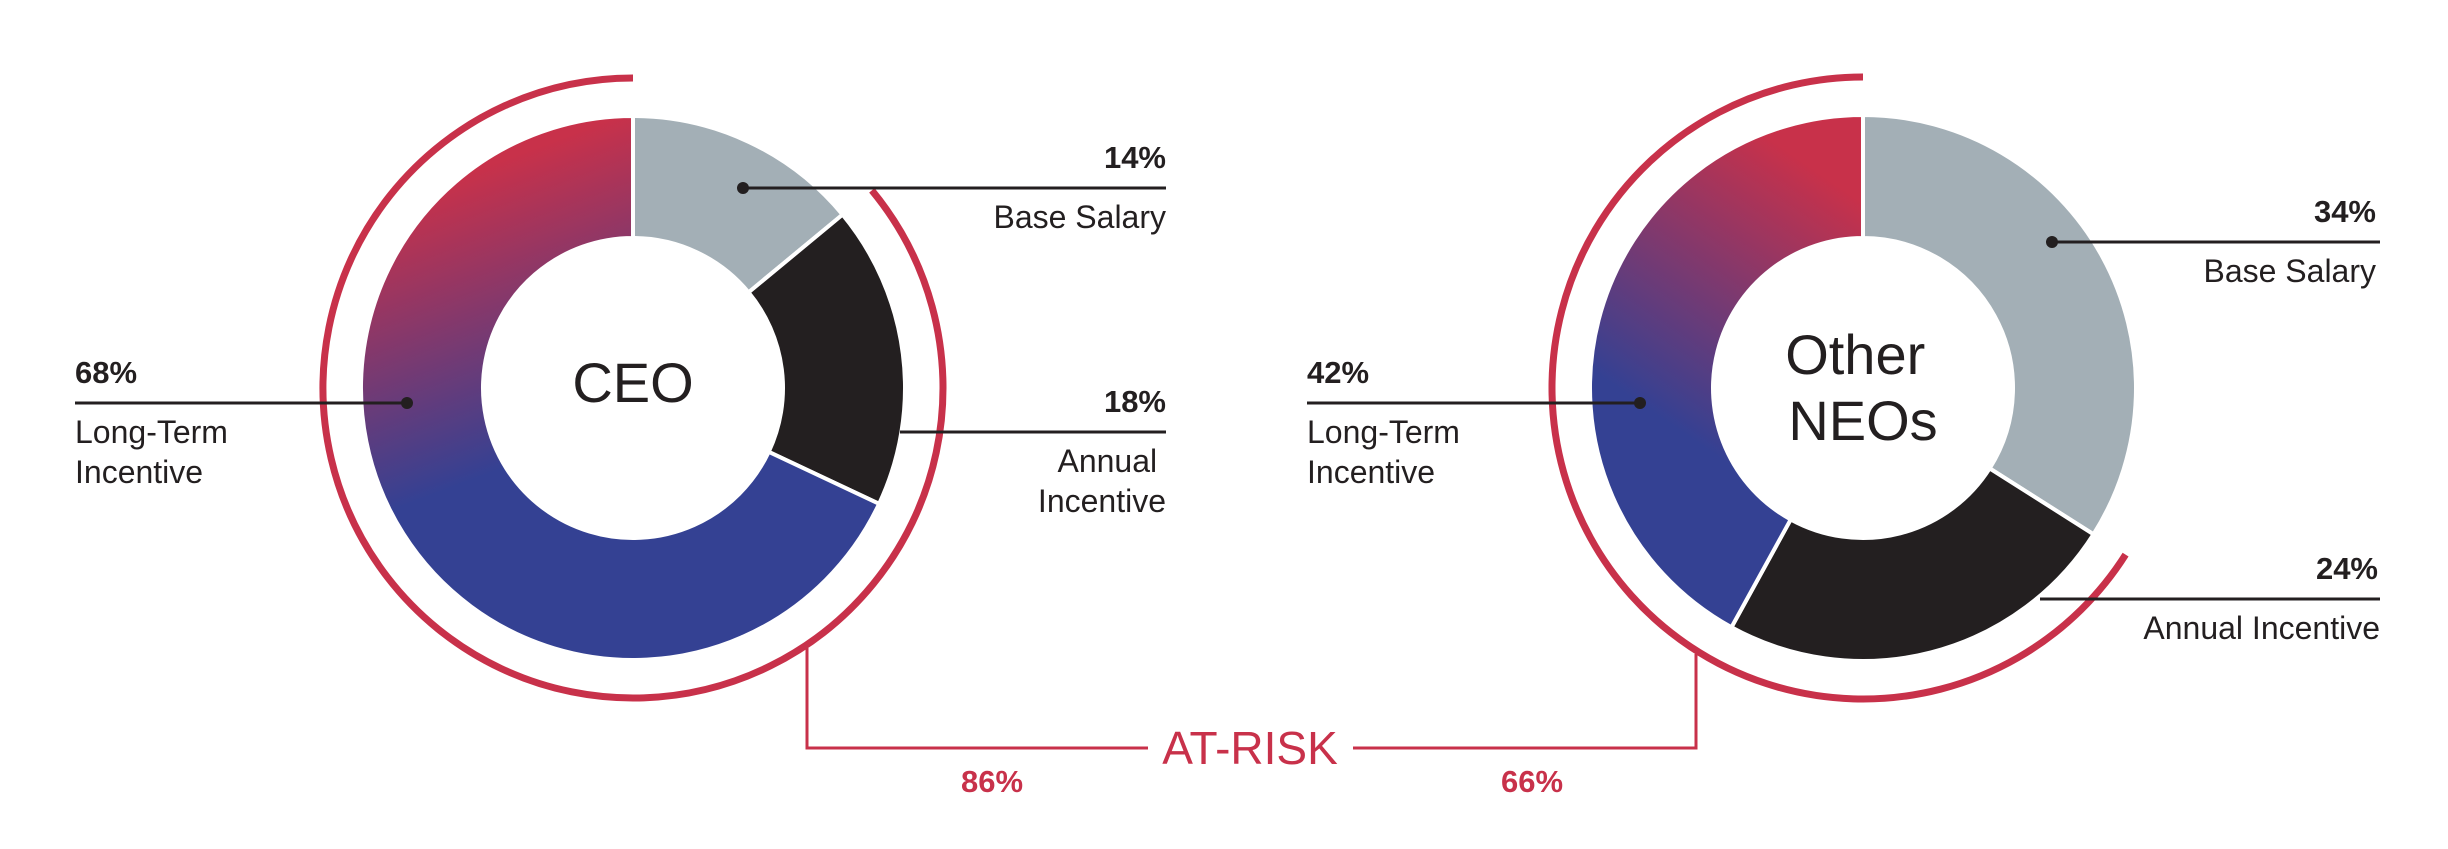 This screenshot has width=2448, height=849. Describe the element at coordinates (1999, 325) in the screenshot. I see `neo-slice-base-salary` at that location.